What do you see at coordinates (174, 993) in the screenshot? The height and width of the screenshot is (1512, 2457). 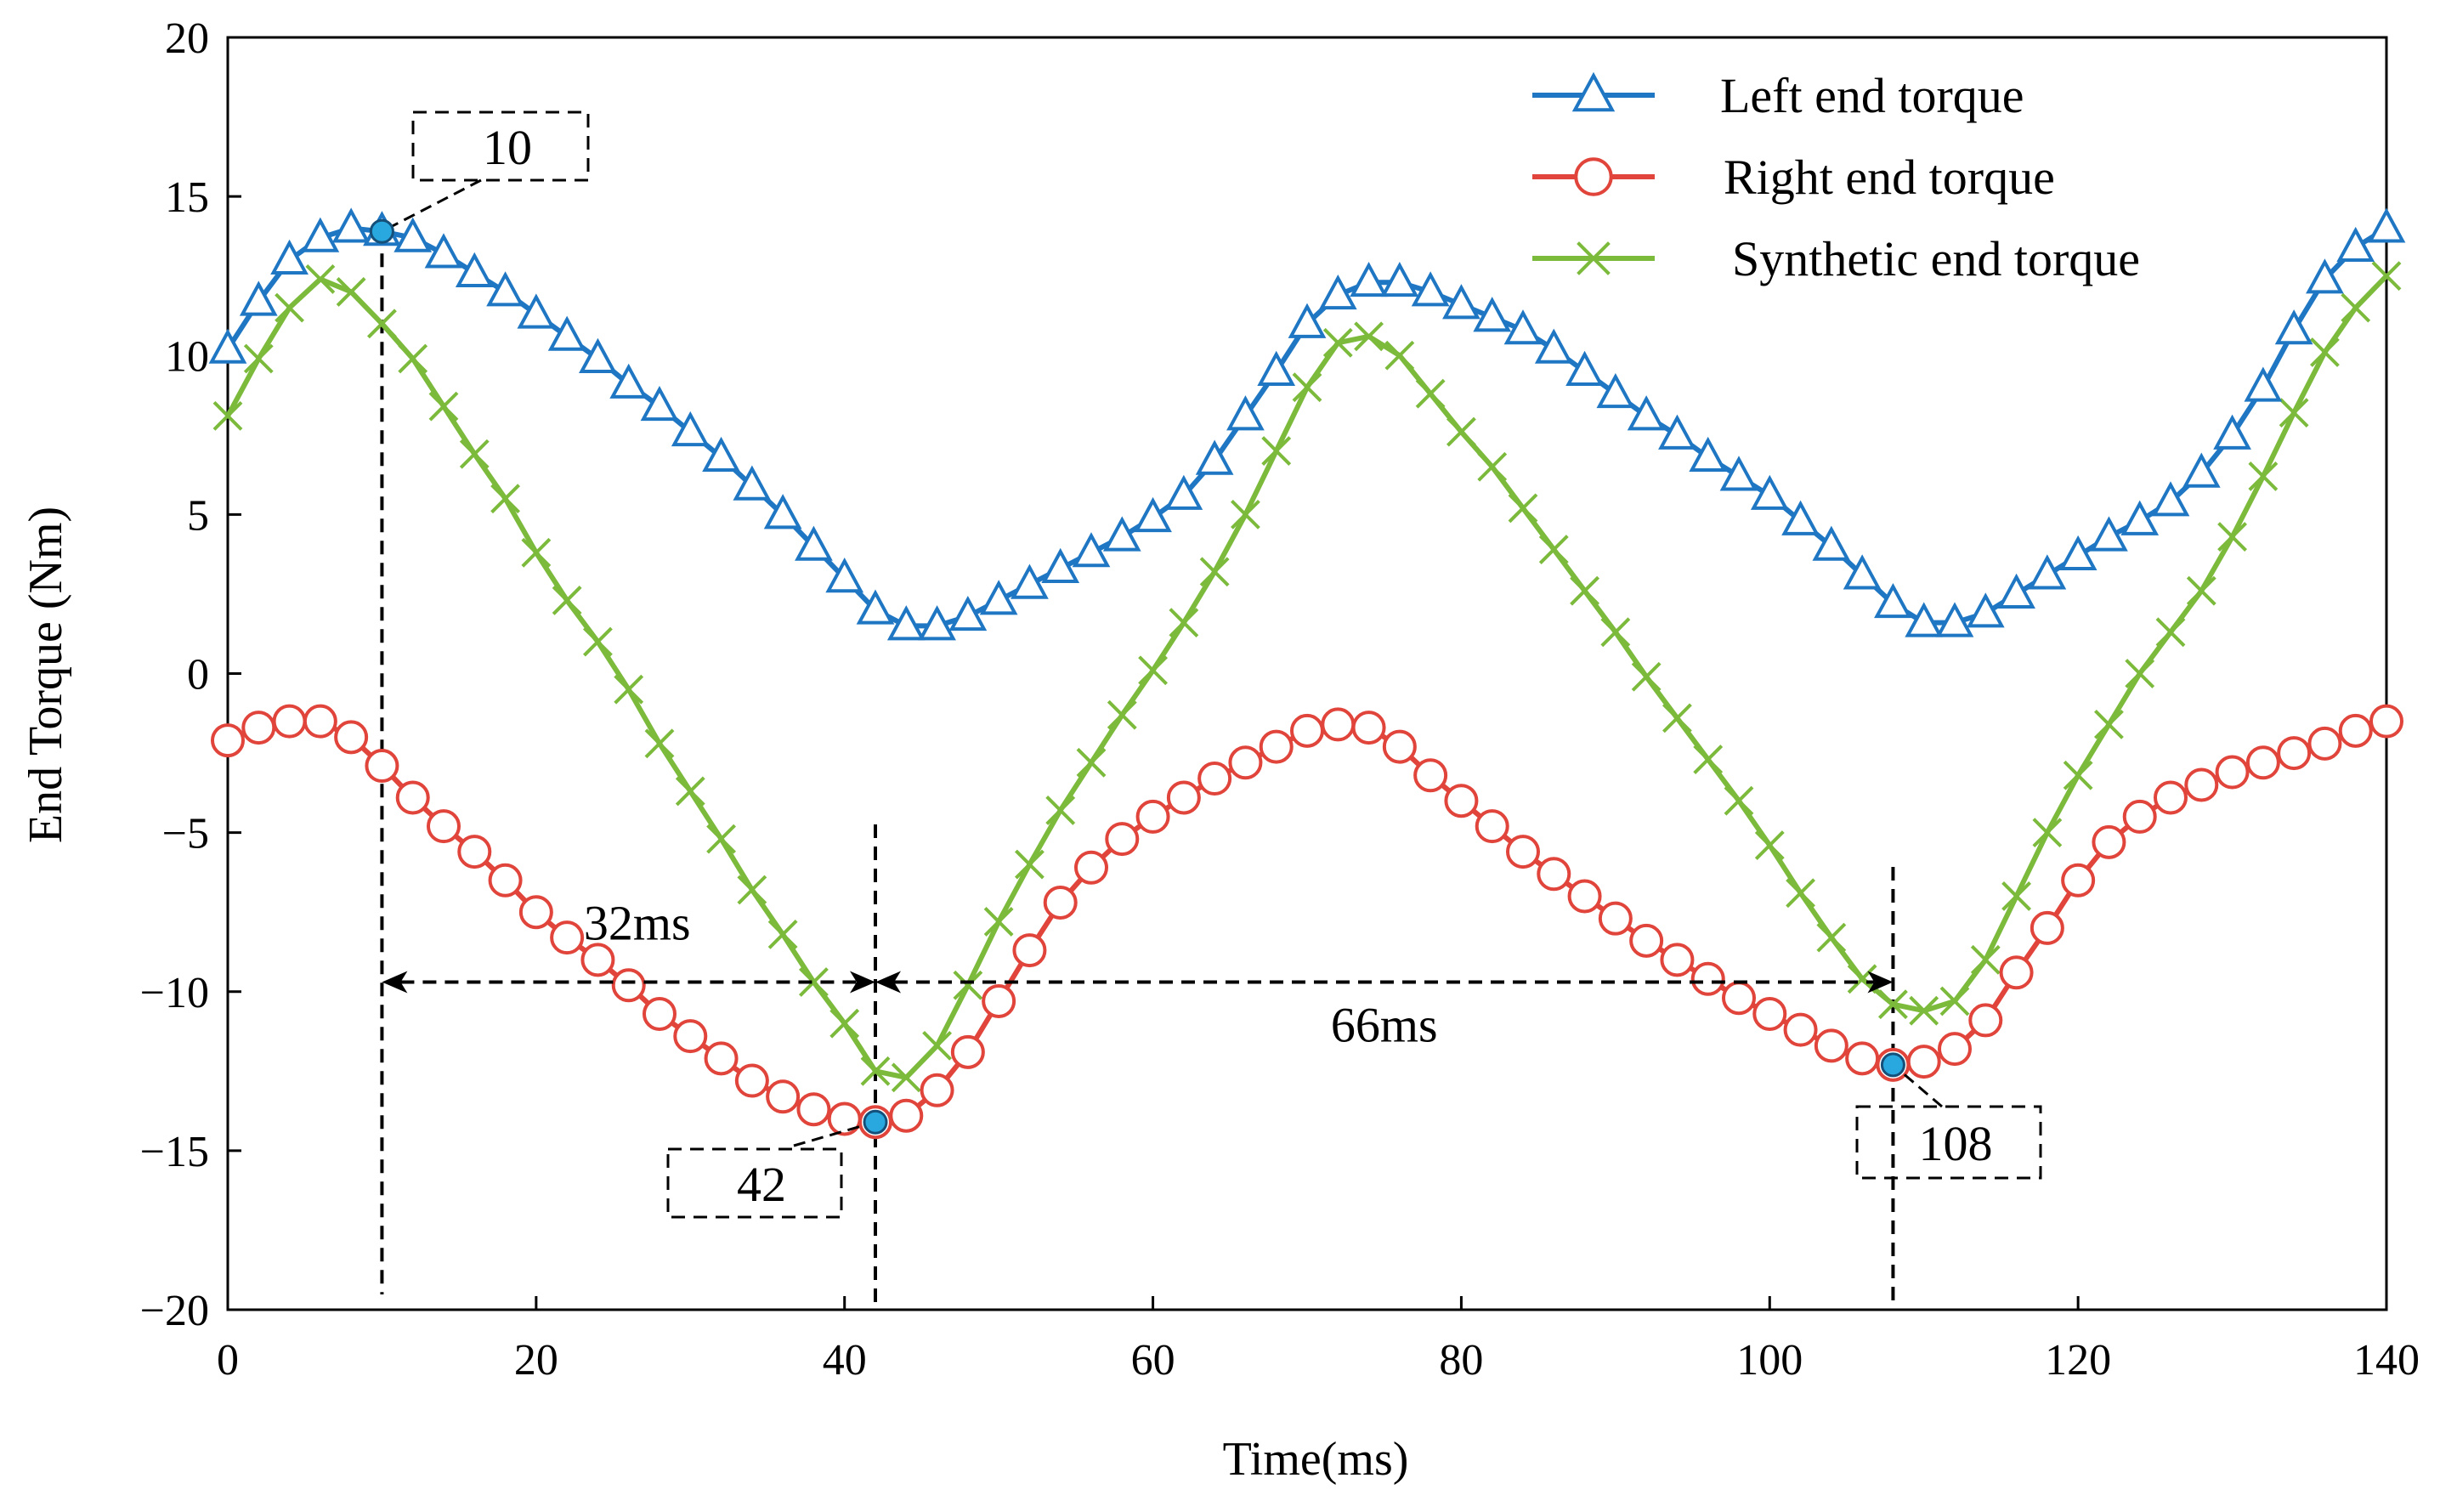 I see `y-tick-label: −10` at bounding box center [174, 993].